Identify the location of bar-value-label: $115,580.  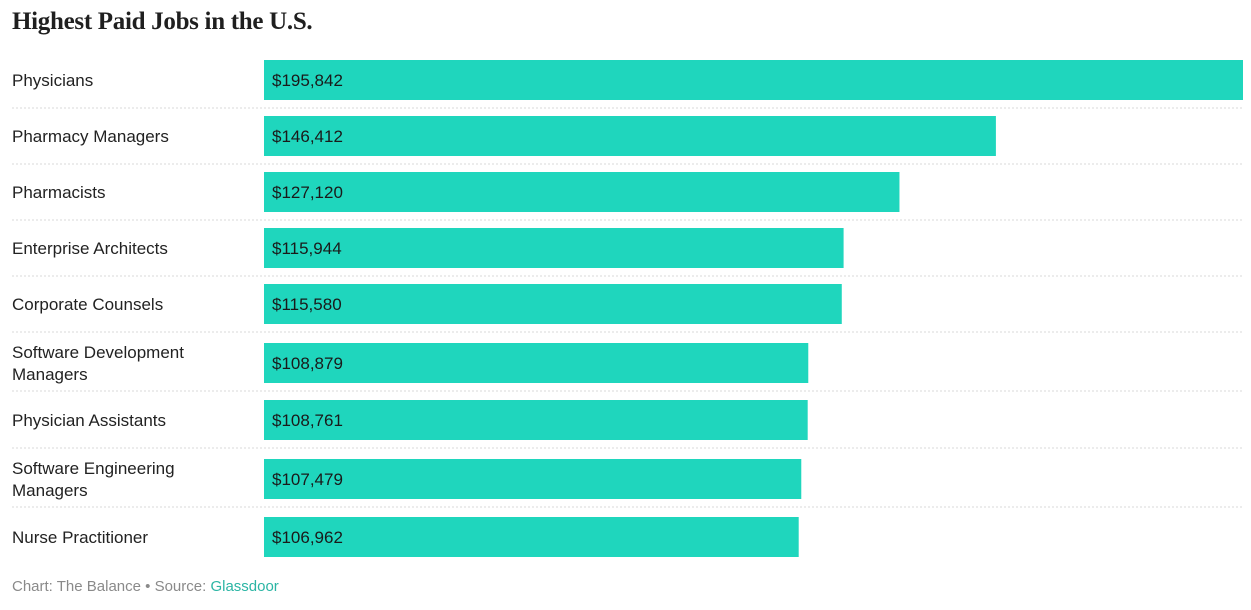
(307, 304).